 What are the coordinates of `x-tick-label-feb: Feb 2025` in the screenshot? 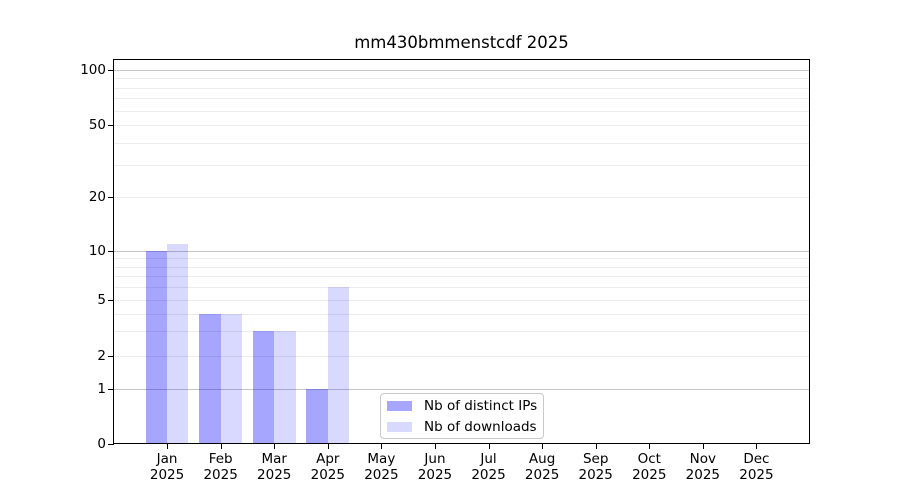 It's located at (221, 467).